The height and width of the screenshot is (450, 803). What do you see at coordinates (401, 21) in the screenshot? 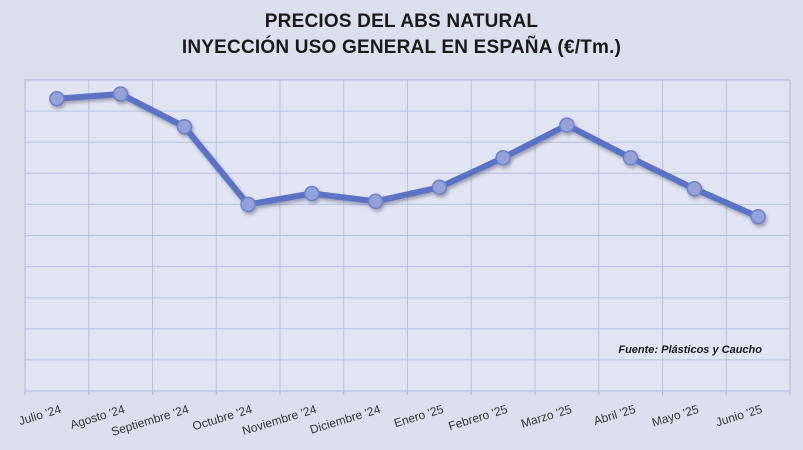
I see `chart-title-line-1: PRECIOS DEL ABS NATURAL` at bounding box center [401, 21].